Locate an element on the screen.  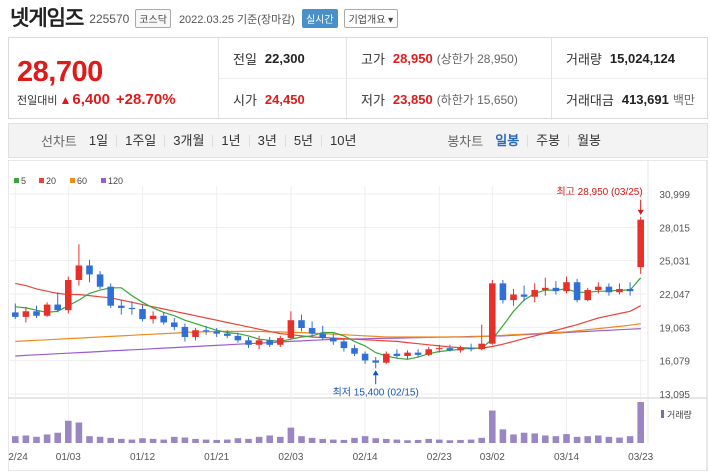
stock-code: 225570 is located at coordinates (109, 19).